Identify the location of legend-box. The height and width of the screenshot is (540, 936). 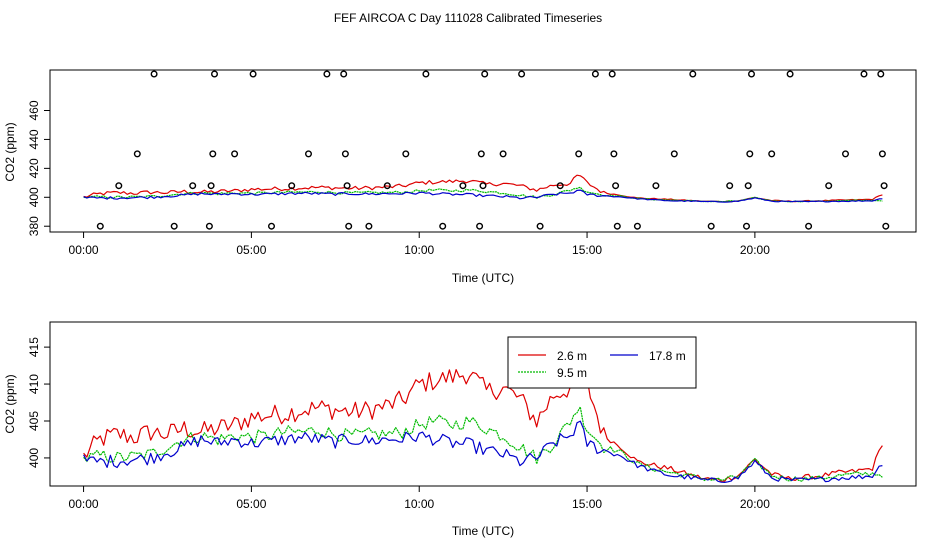
(602, 362).